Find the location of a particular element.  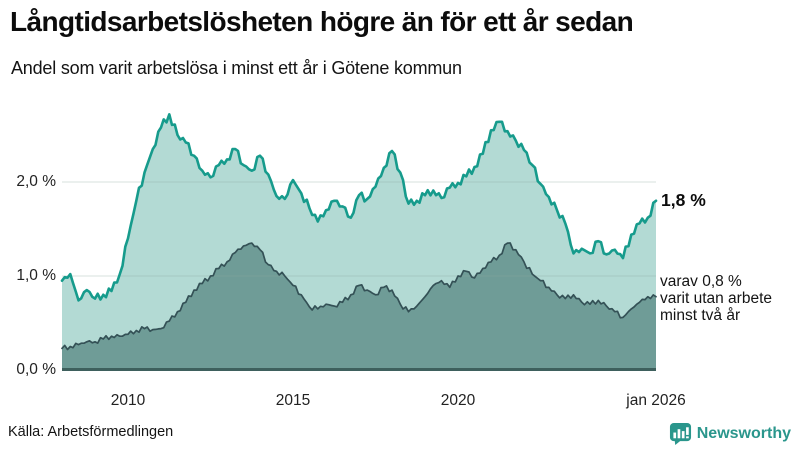

source-text: Källa: Arbetsförmedlingen is located at coordinates (91, 432).